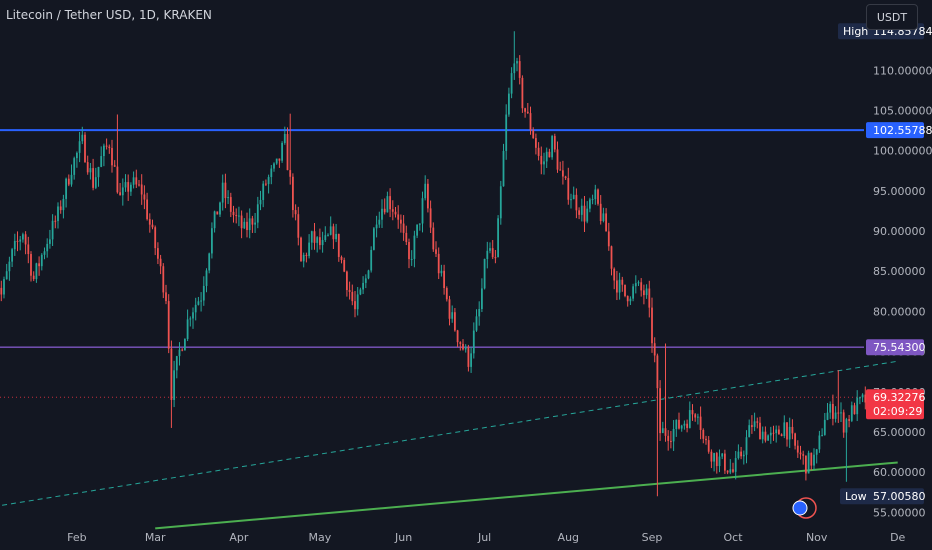  Describe the element at coordinates (902, 151) in the screenshot. I see `y-tick-label: 100.00000` at that location.